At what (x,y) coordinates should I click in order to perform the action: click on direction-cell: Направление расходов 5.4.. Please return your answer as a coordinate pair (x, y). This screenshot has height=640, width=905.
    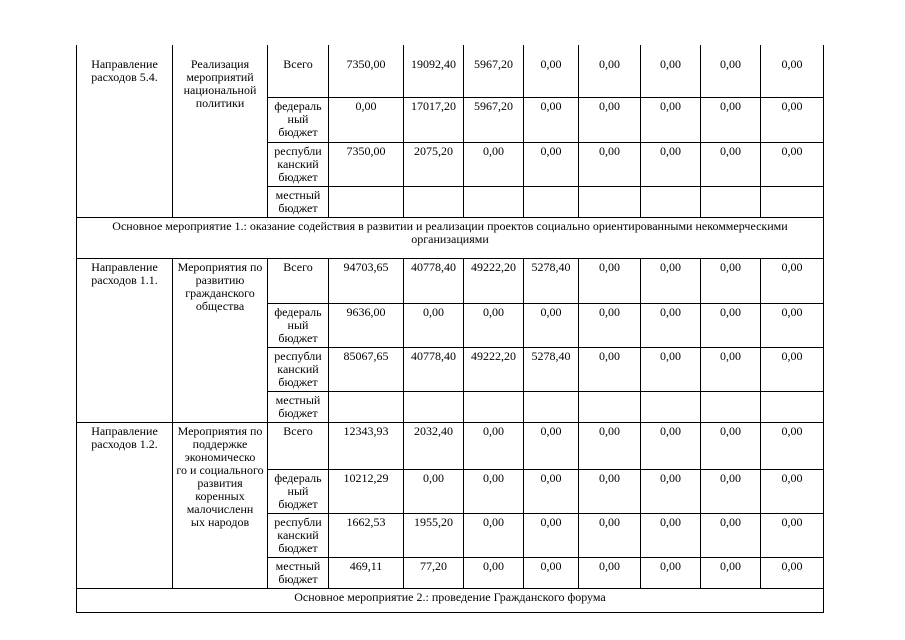
    Looking at the image, I should click on (124, 131).